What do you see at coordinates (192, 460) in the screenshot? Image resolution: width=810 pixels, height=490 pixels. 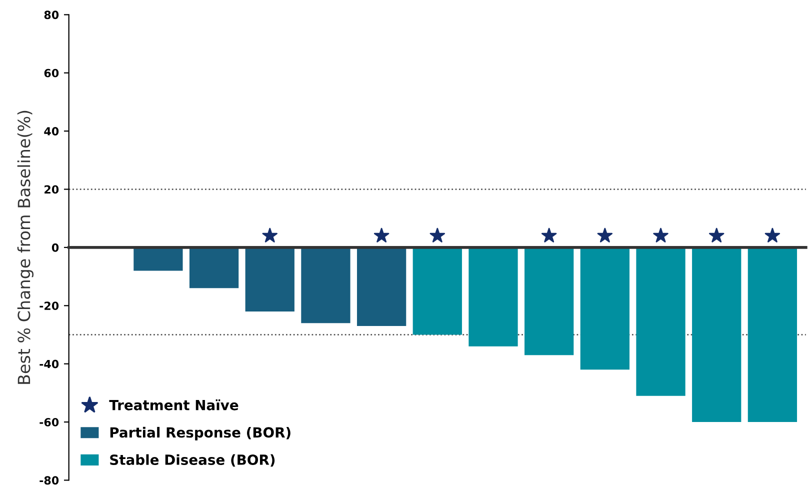 I see `legend-label: Stable Disease (BOR)` at bounding box center [192, 460].